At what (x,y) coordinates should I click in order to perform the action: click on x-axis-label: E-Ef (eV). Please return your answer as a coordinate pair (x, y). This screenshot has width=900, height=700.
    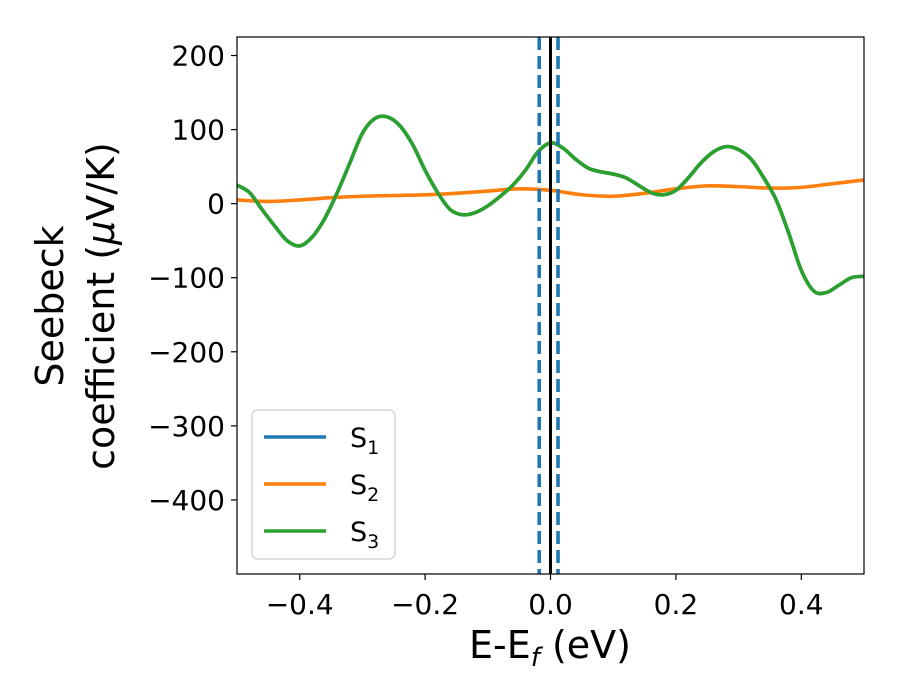
    Looking at the image, I should click on (550, 648).